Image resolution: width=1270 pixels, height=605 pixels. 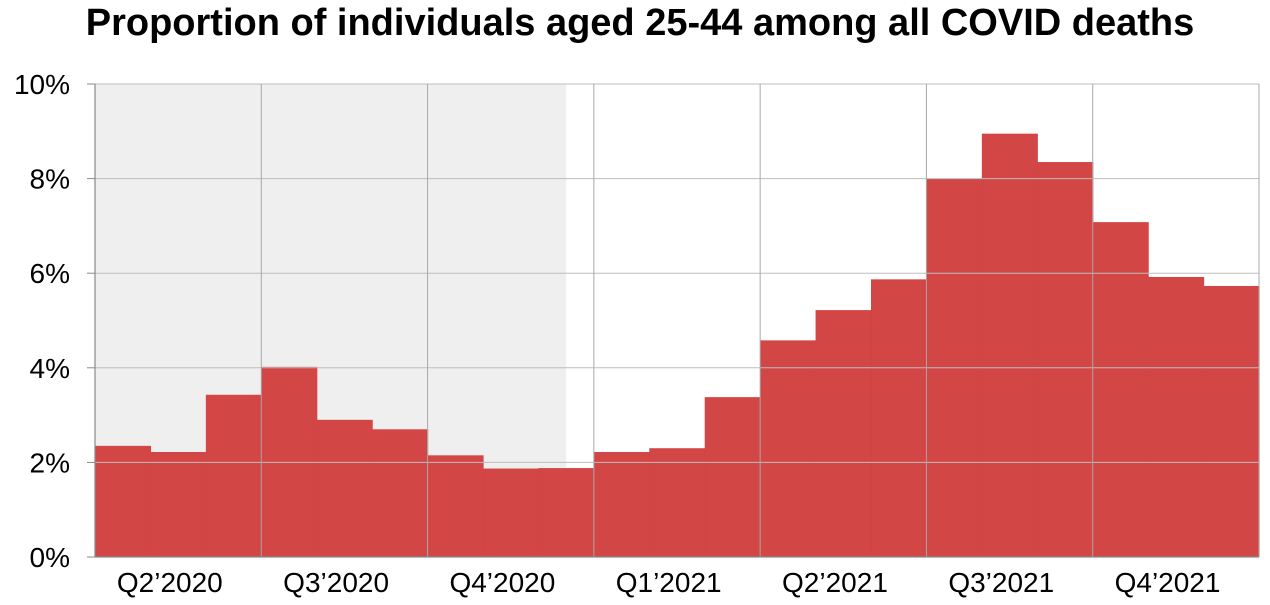 What do you see at coordinates (1001, 582) in the screenshot?
I see `x-tick-label: Q3’2021` at bounding box center [1001, 582].